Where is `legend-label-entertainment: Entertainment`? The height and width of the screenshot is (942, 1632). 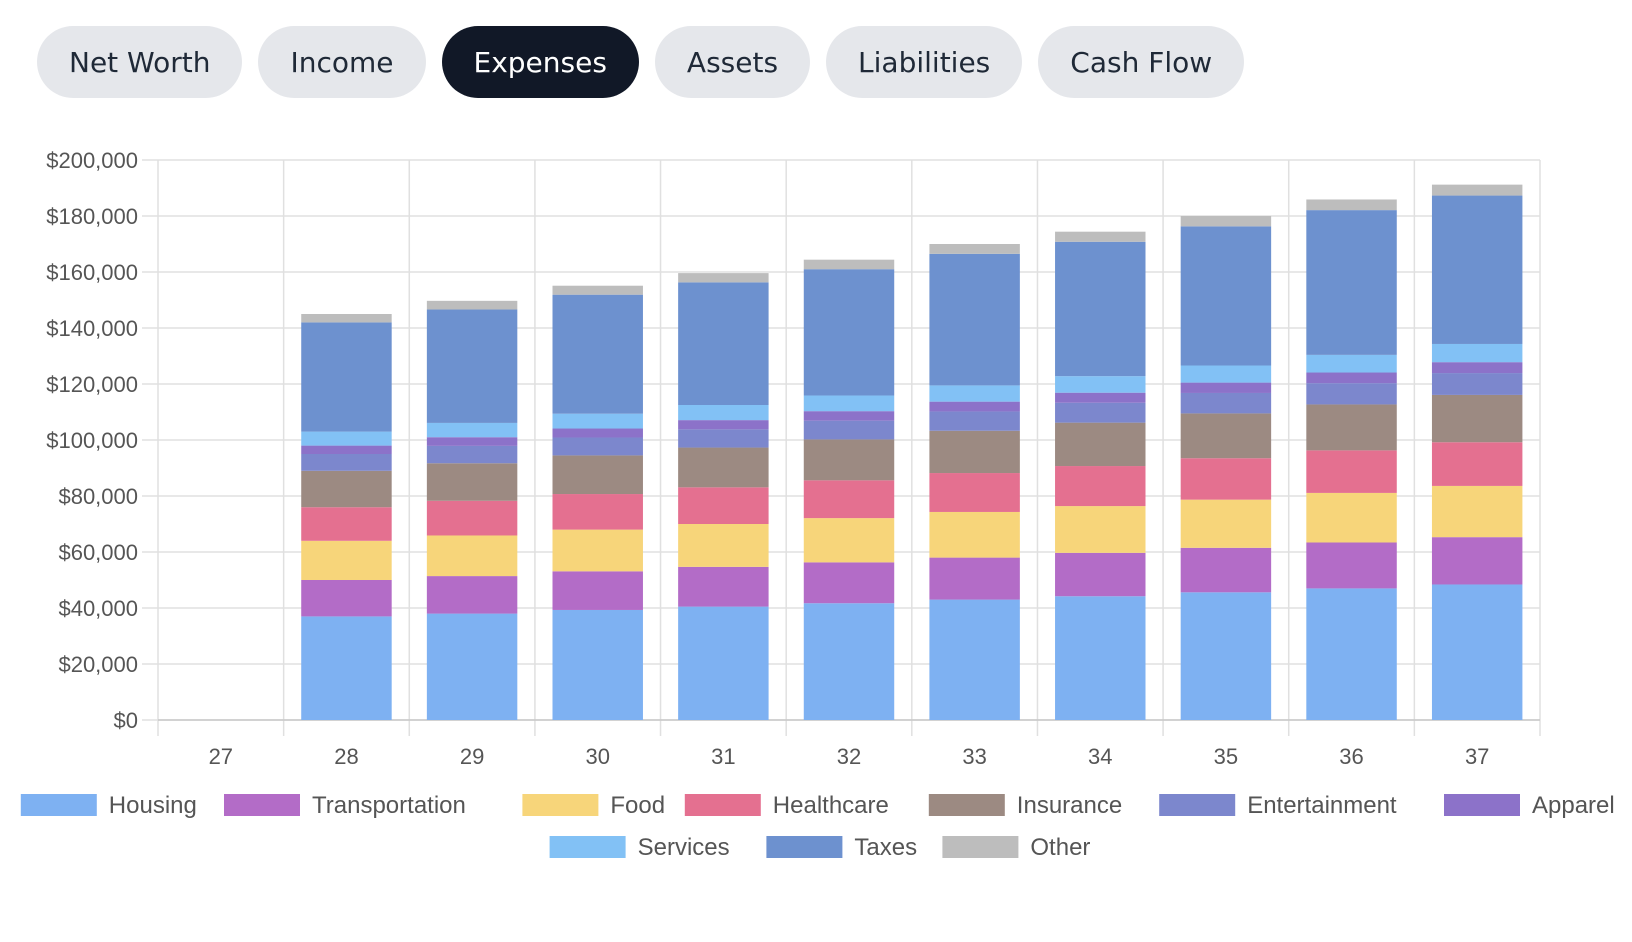 legend-label-entertainment: Entertainment is located at coordinates (1322, 805).